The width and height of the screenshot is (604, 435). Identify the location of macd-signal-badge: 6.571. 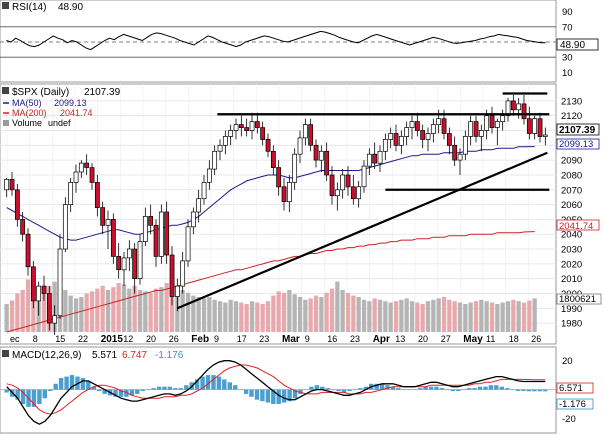
(571, 388).